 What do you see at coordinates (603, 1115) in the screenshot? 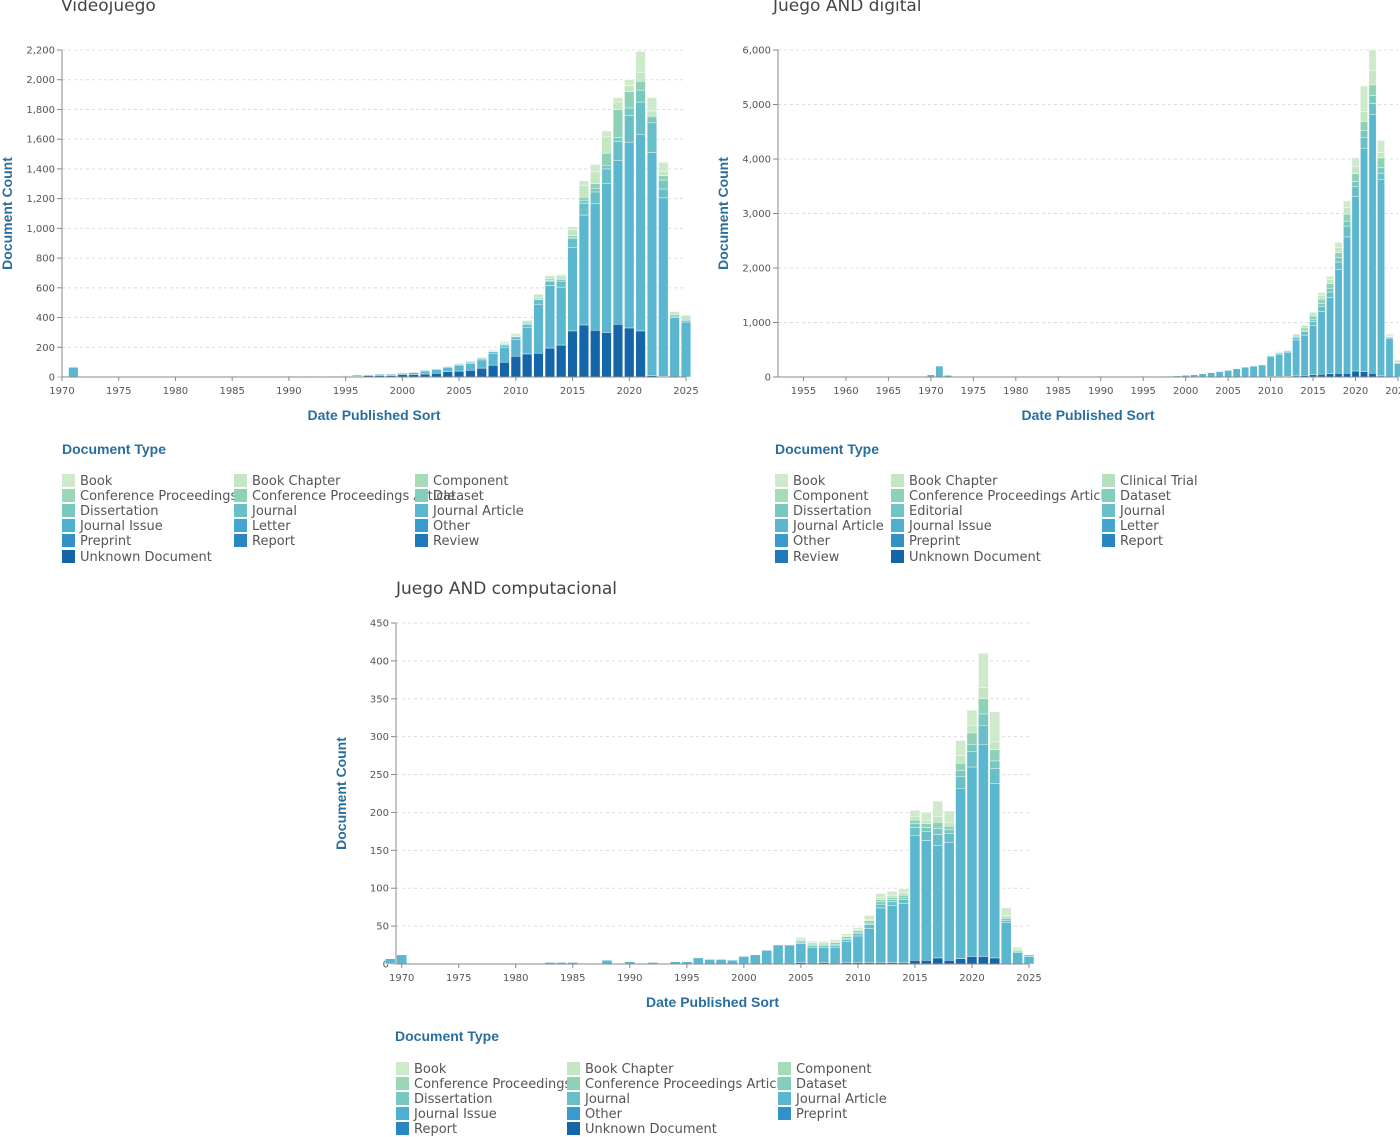
I see `legend-label: Other` at bounding box center [603, 1115].